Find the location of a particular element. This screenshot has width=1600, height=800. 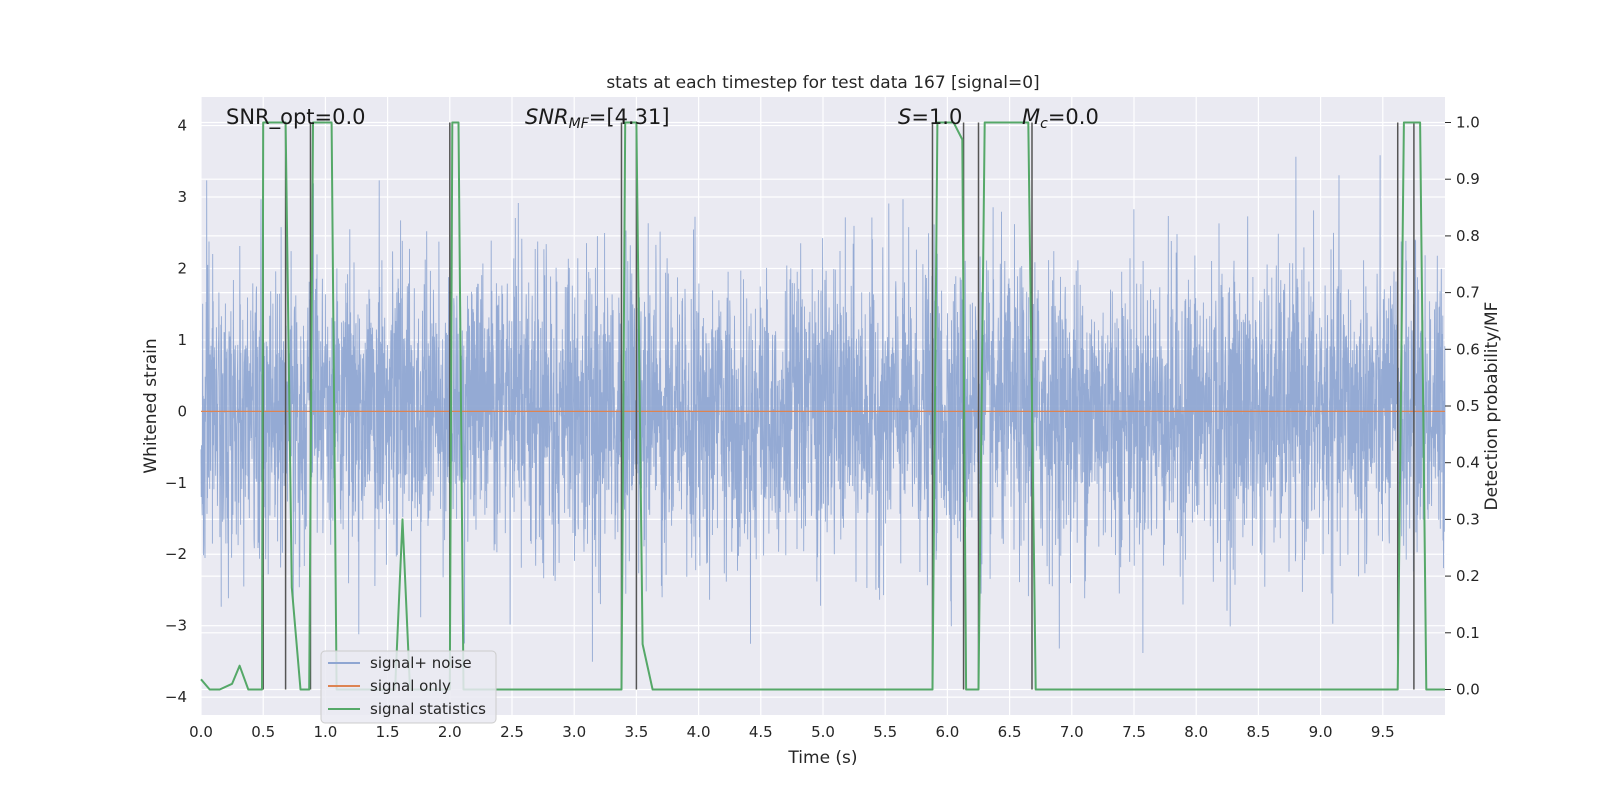

legend-label-signal-noise: signal+ noise is located at coordinates (421, 663).